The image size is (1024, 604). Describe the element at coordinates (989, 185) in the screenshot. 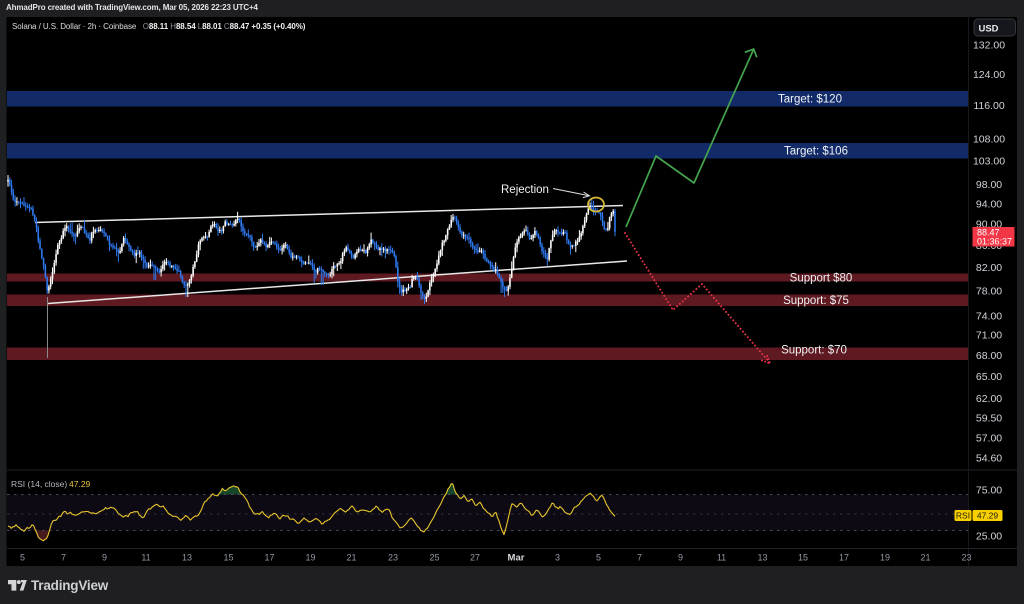

I see `svg-text: 98.00` at that location.